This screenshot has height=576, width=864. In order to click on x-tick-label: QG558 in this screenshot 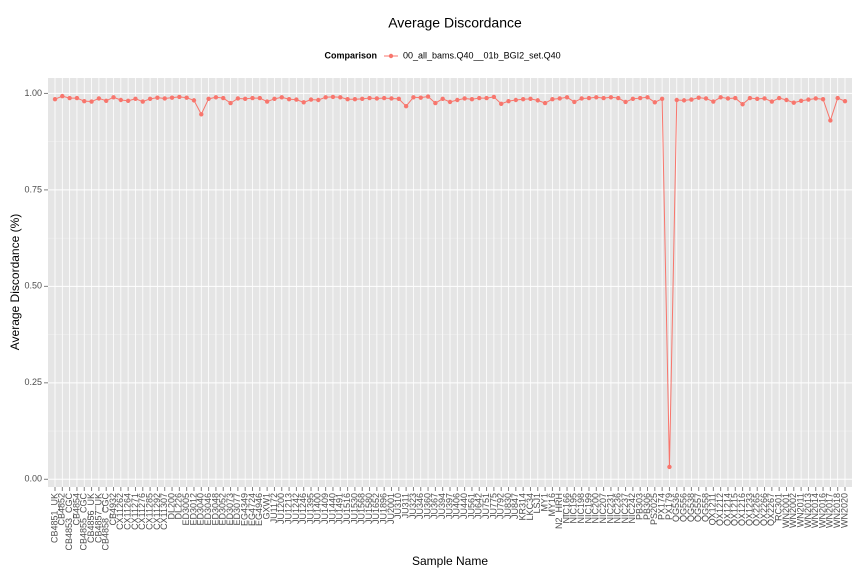, I will do `click(705, 507)`.